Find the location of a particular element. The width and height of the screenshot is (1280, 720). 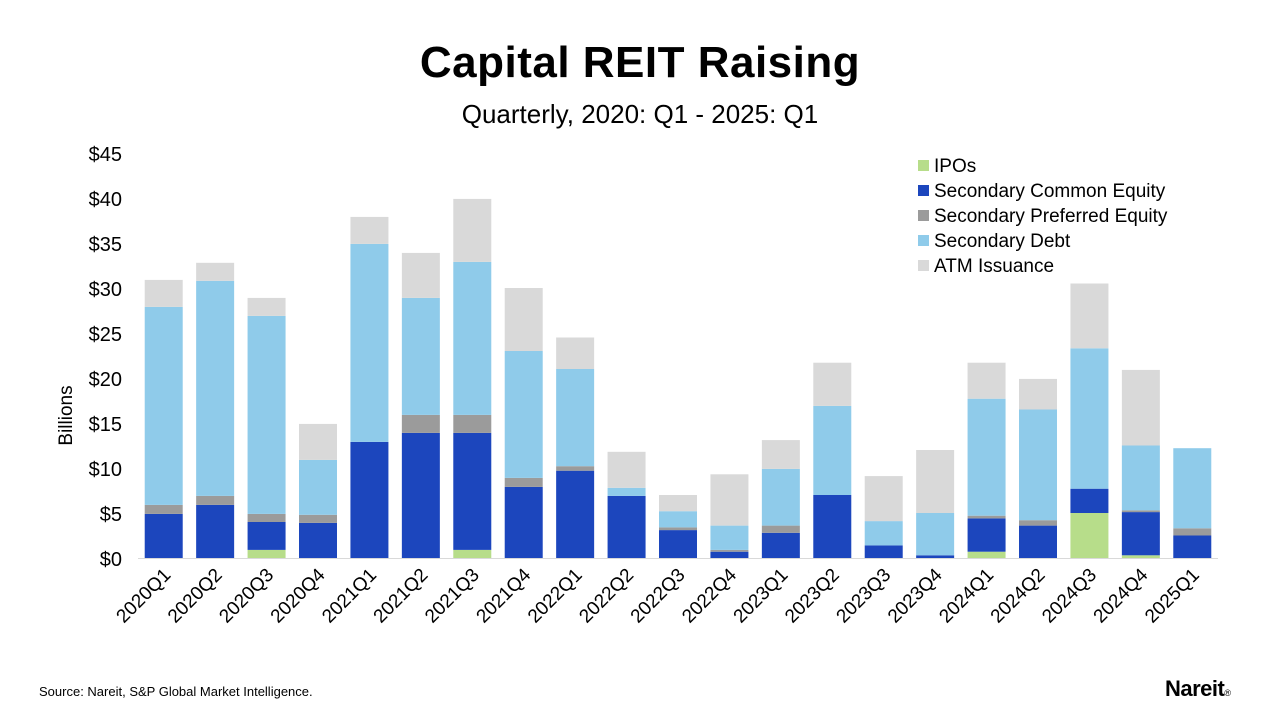

x-tick-label: 2024Q2 is located at coordinates (1018, 596).